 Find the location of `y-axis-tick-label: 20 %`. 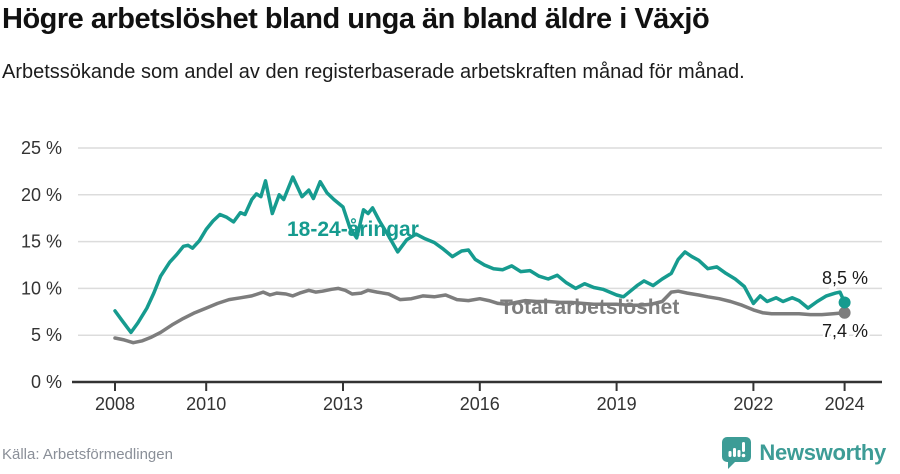

y-axis-tick-label: 20 % is located at coordinates (41, 195).